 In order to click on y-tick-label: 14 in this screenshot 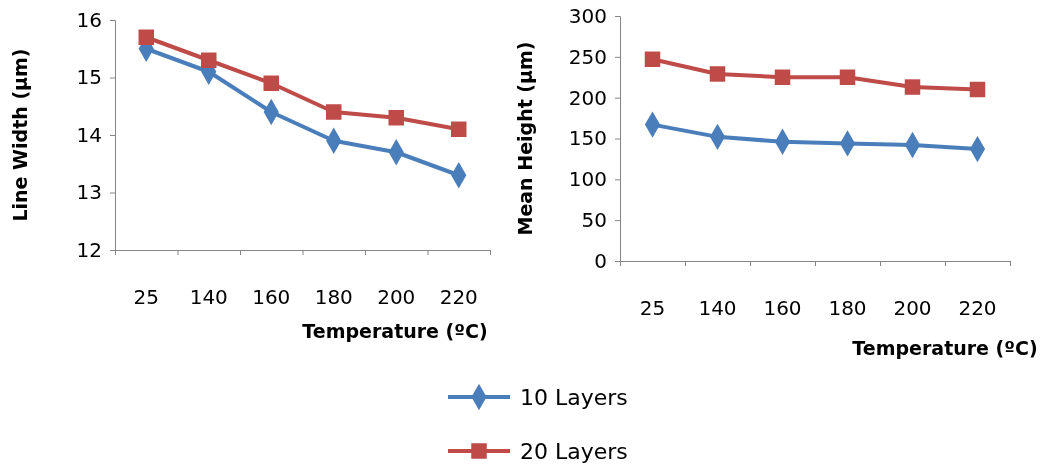, I will do `click(89, 134)`.